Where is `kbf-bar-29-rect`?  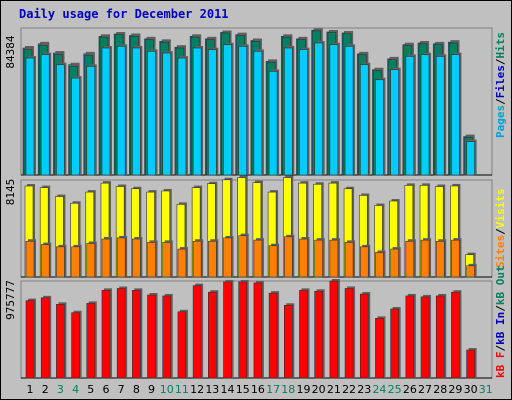
kbf-bar-29-rect is located at coordinates (455, 335).